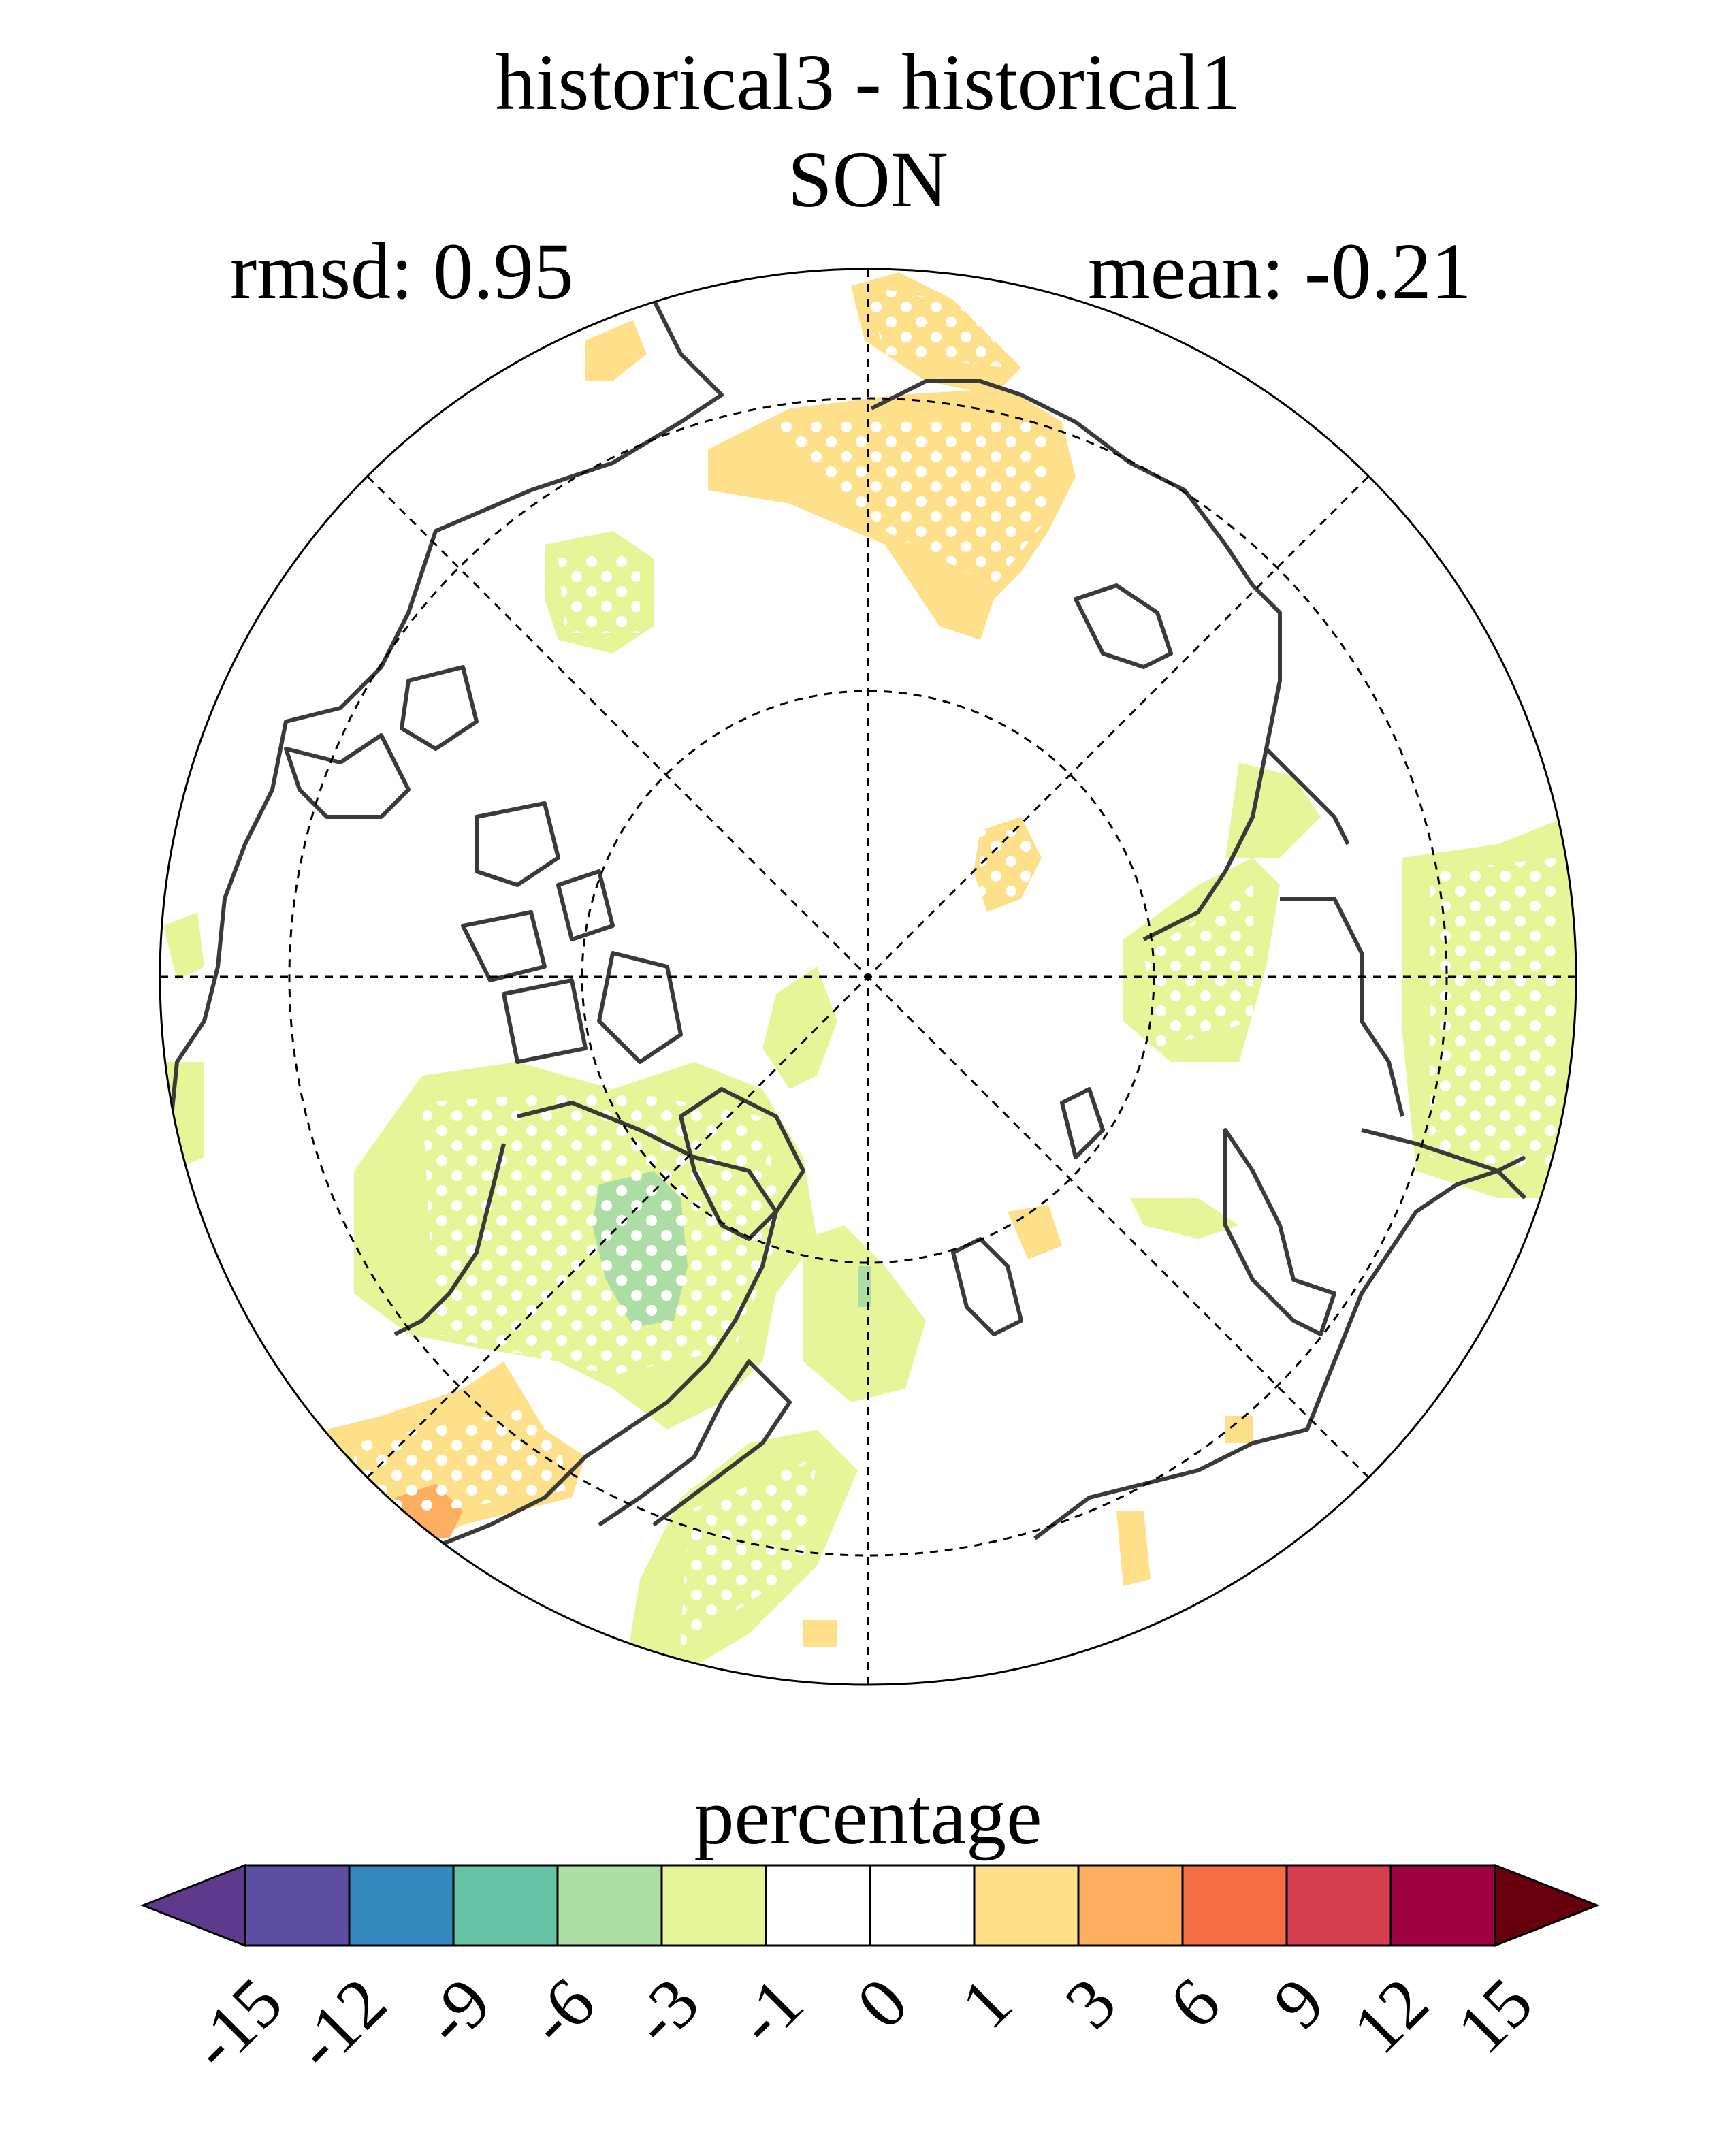 The height and width of the screenshot is (2130, 1736). What do you see at coordinates (1082, 1123) in the screenshot?
I see `coast-svalbard` at bounding box center [1082, 1123].